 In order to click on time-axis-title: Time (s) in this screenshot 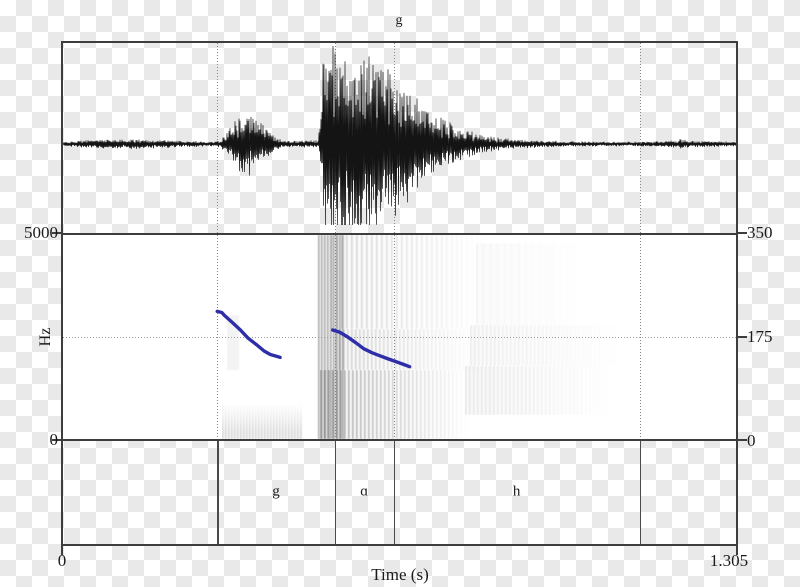, I will do `click(400, 574)`.